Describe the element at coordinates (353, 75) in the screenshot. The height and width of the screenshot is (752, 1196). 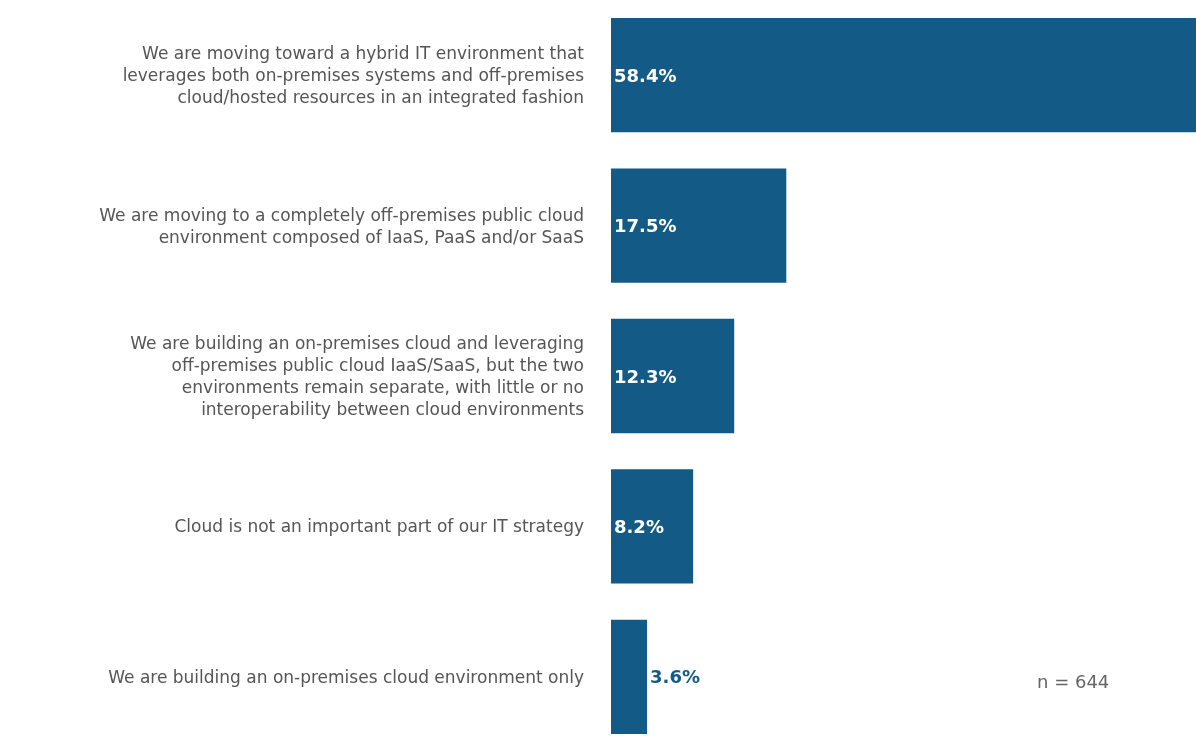
I see `y-tick-label: We are moving toward a hybrid IT environment that leverages both on-premises systems and off-premises cloud/hosted resources in an integrated fashion` at that location.